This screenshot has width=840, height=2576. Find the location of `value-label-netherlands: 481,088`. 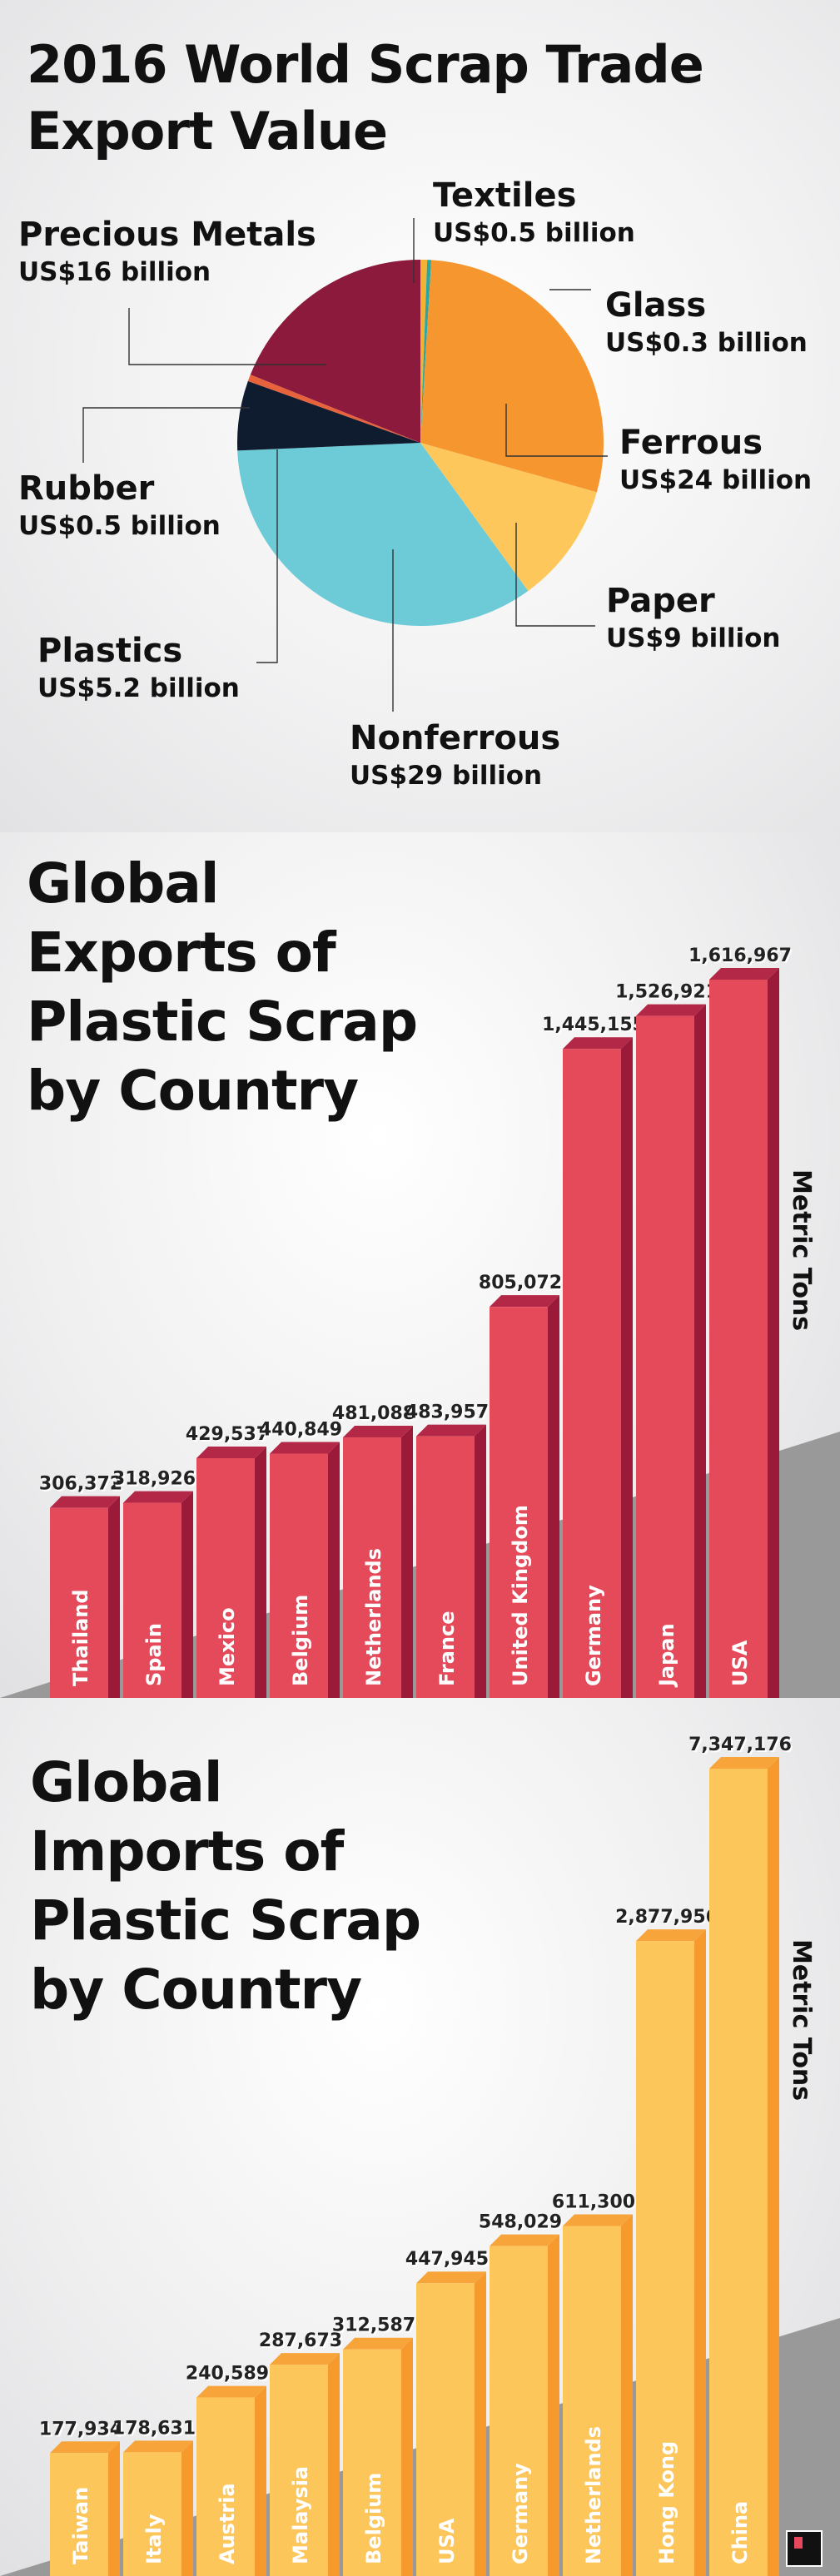

value-label-netherlands: 481,088 is located at coordinates (373, 1413).